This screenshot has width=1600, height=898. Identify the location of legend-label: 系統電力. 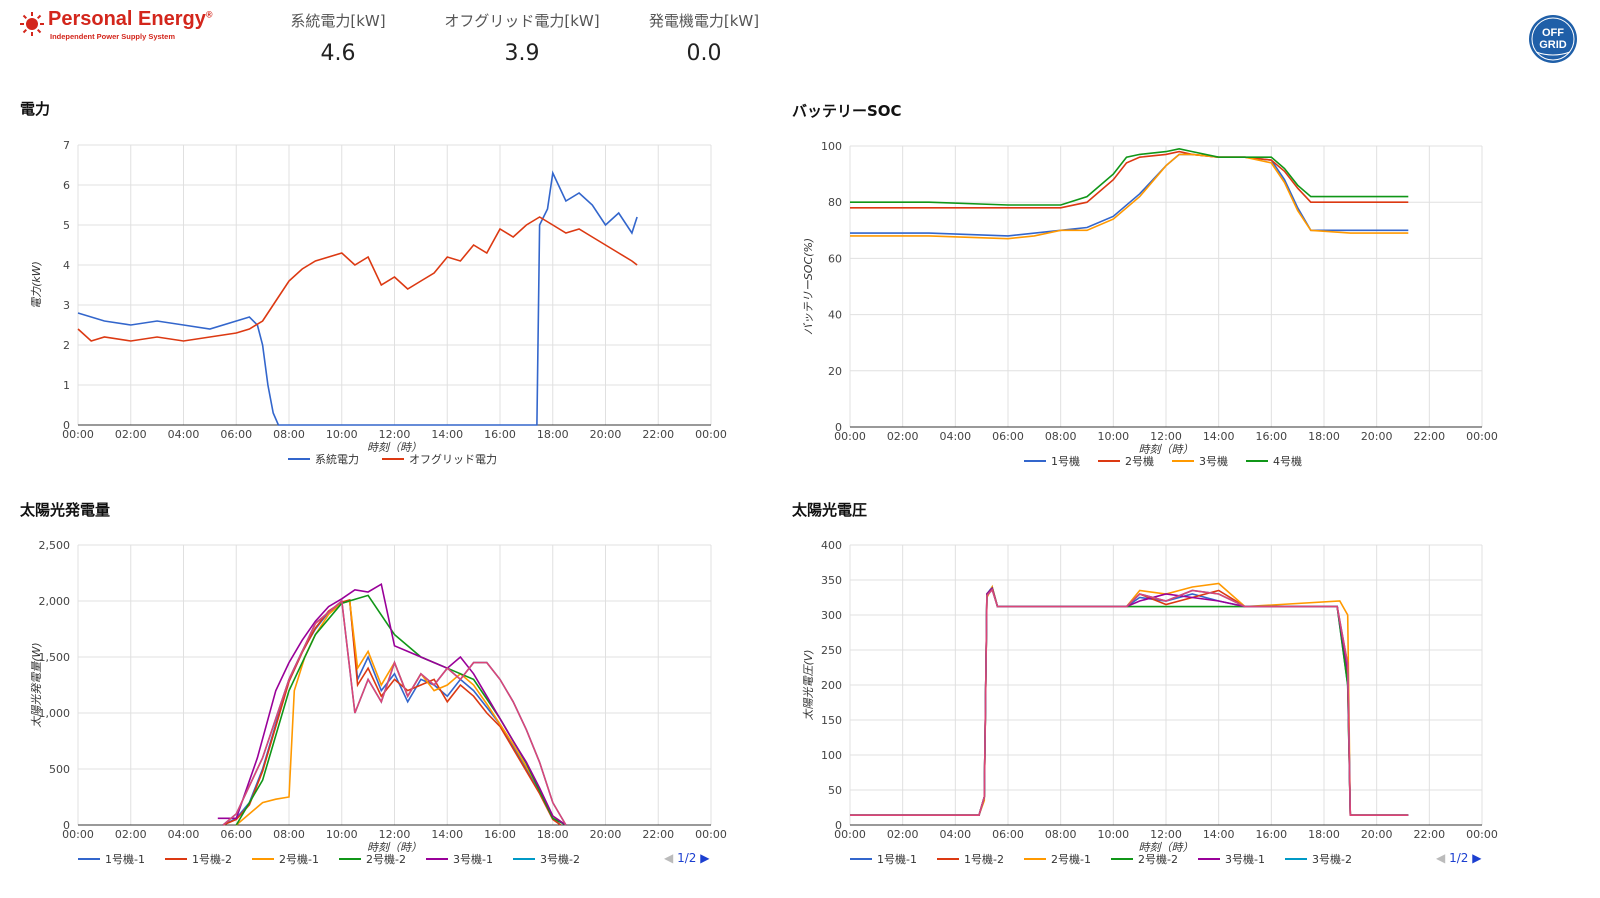
(337, 459).